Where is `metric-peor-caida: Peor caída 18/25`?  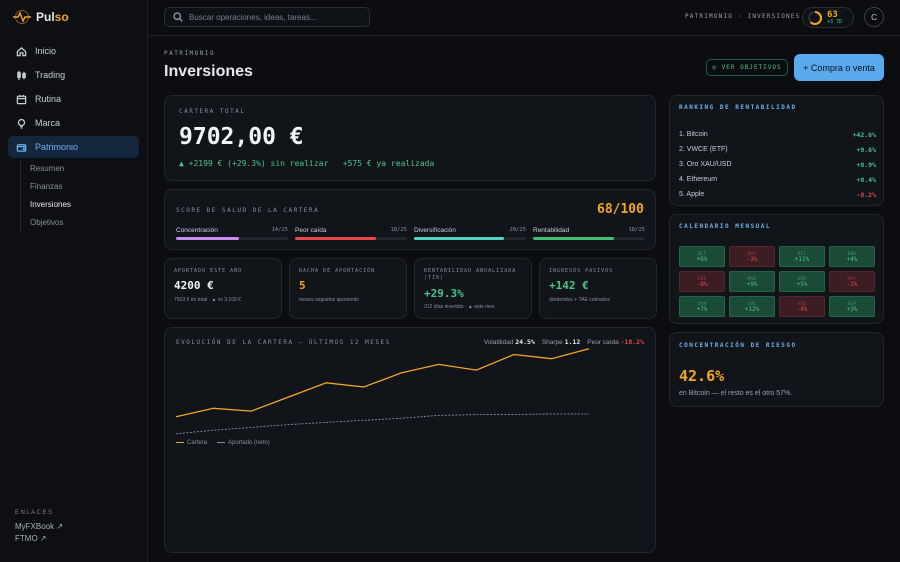 metric-peor-caida: Peor caída 18/25 is located at coordinates (351, 233).